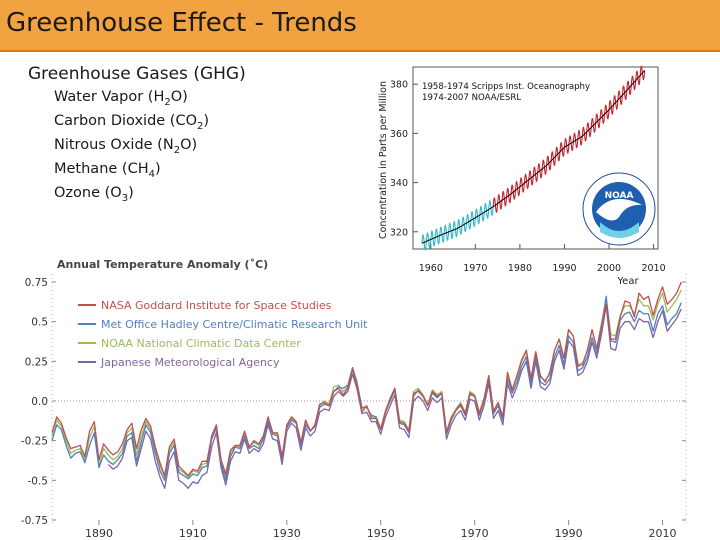 The width and height of the screenshot is (720, 540). Describe the element at coordinates (132, 122) in the screenshot. I see `gas-item-carbon-dioxide: Carbon Dioxide (CO2)` at that location.